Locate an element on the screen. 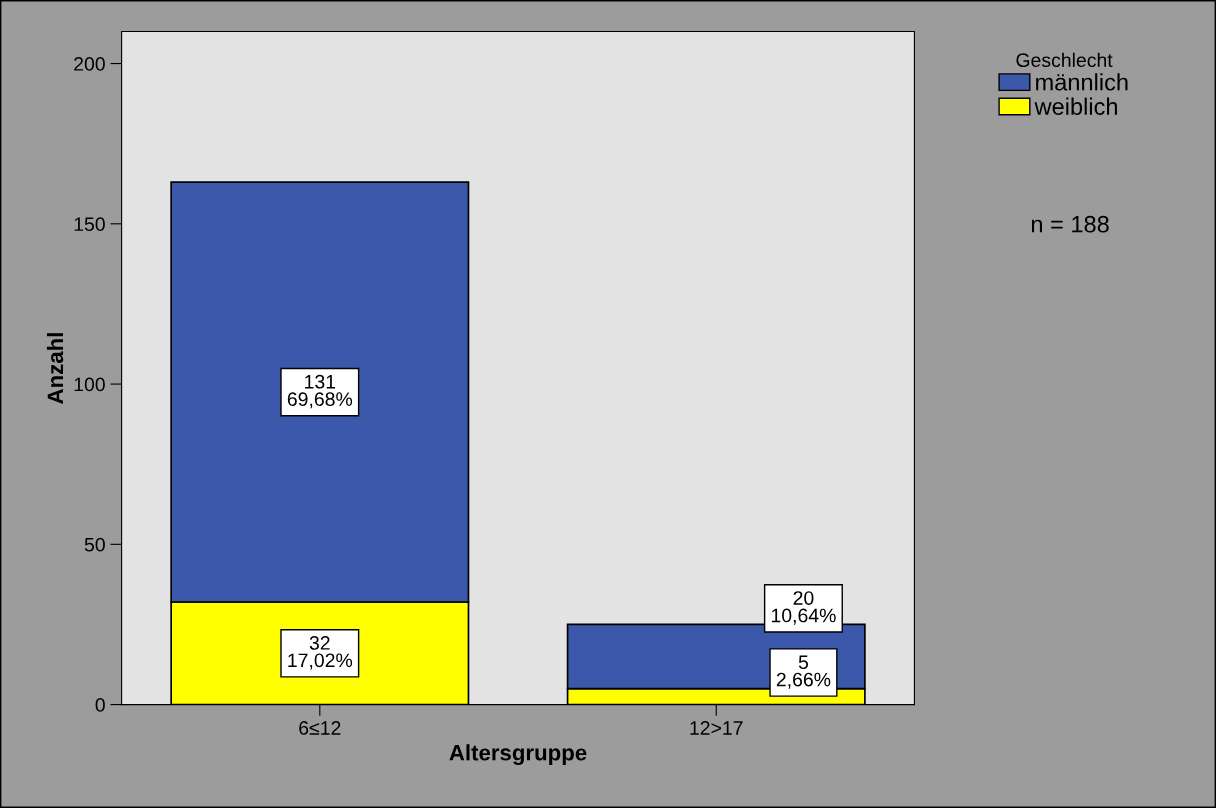 The height and width of the screenshot is (808, 1216). x-tick-label: 6≤12 is located at coordinates (320, 728).